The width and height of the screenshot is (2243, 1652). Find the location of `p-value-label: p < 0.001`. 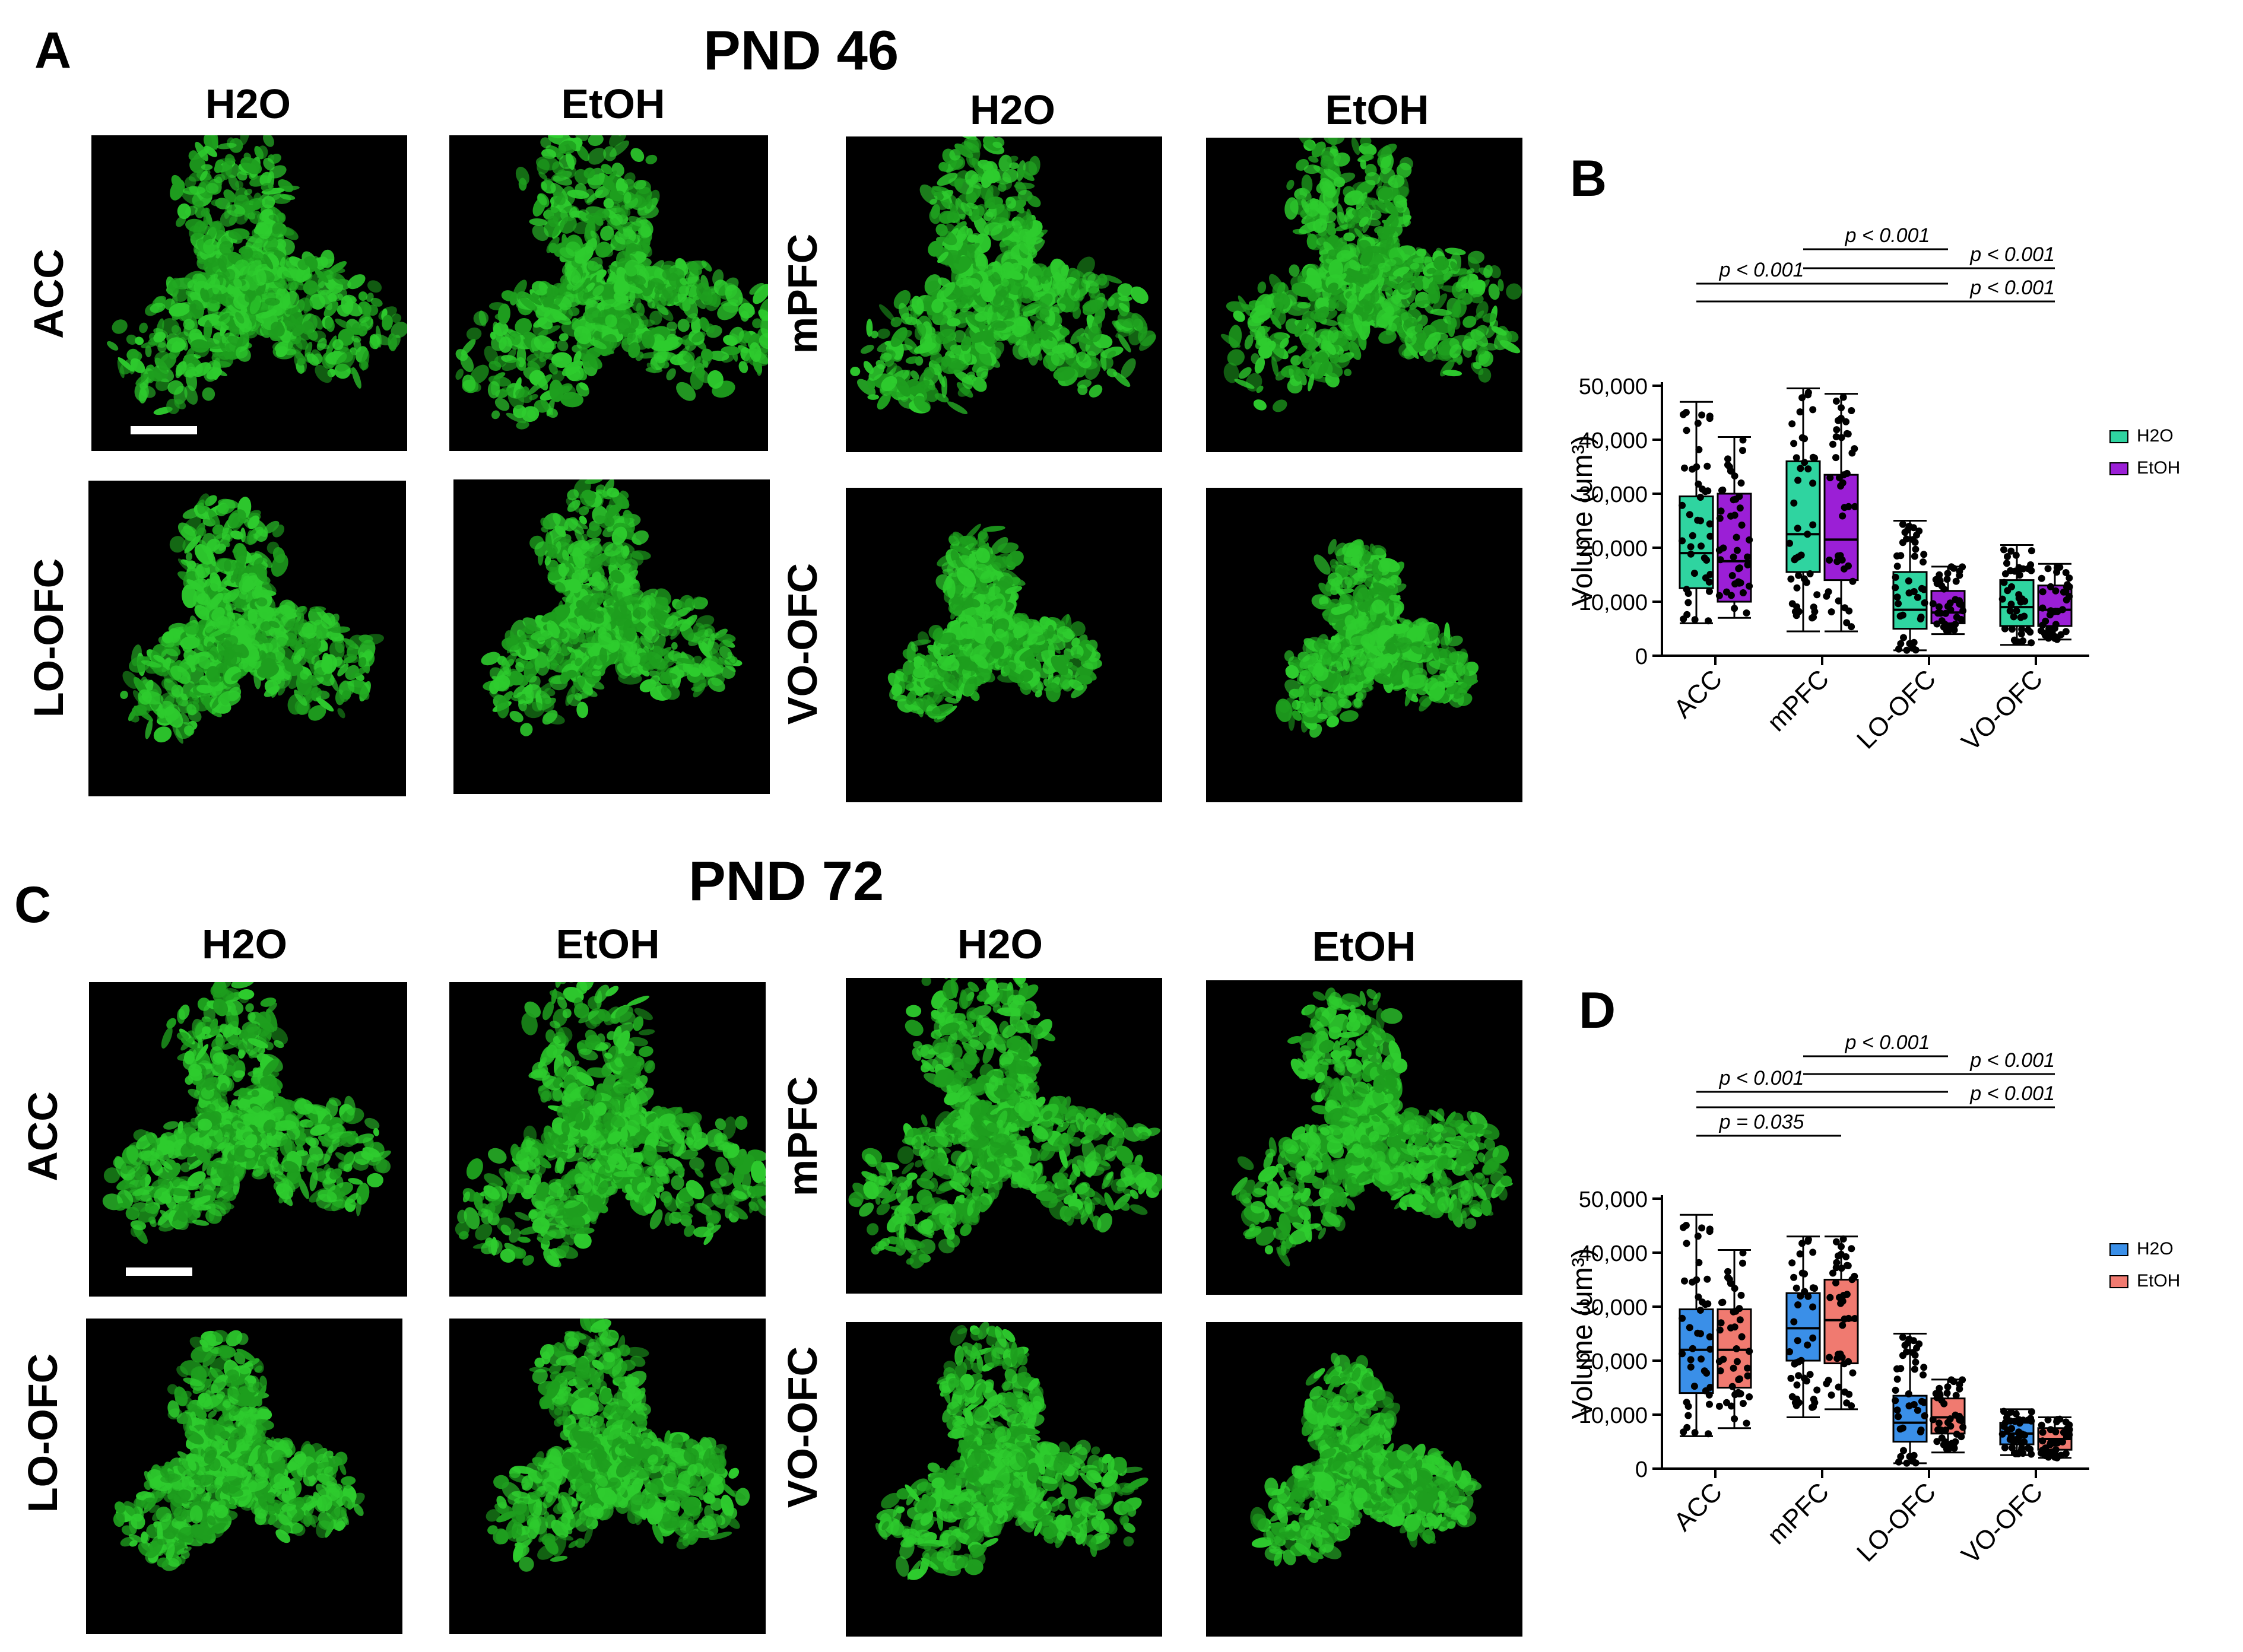

p-value-label: p < 0.001 is located at coordinates (1761, 270).